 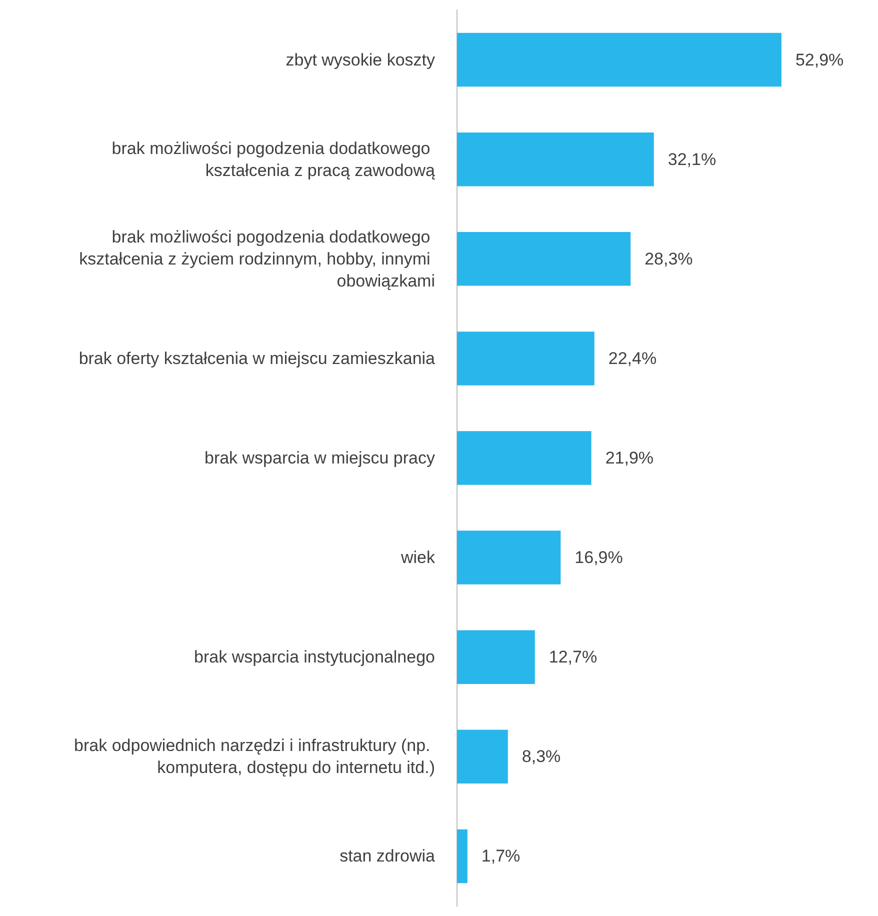 What do you see at coordinates (418, 558) in the screenshot?
I see `y-tick-label: wiek` at bounding box center [418, 558].